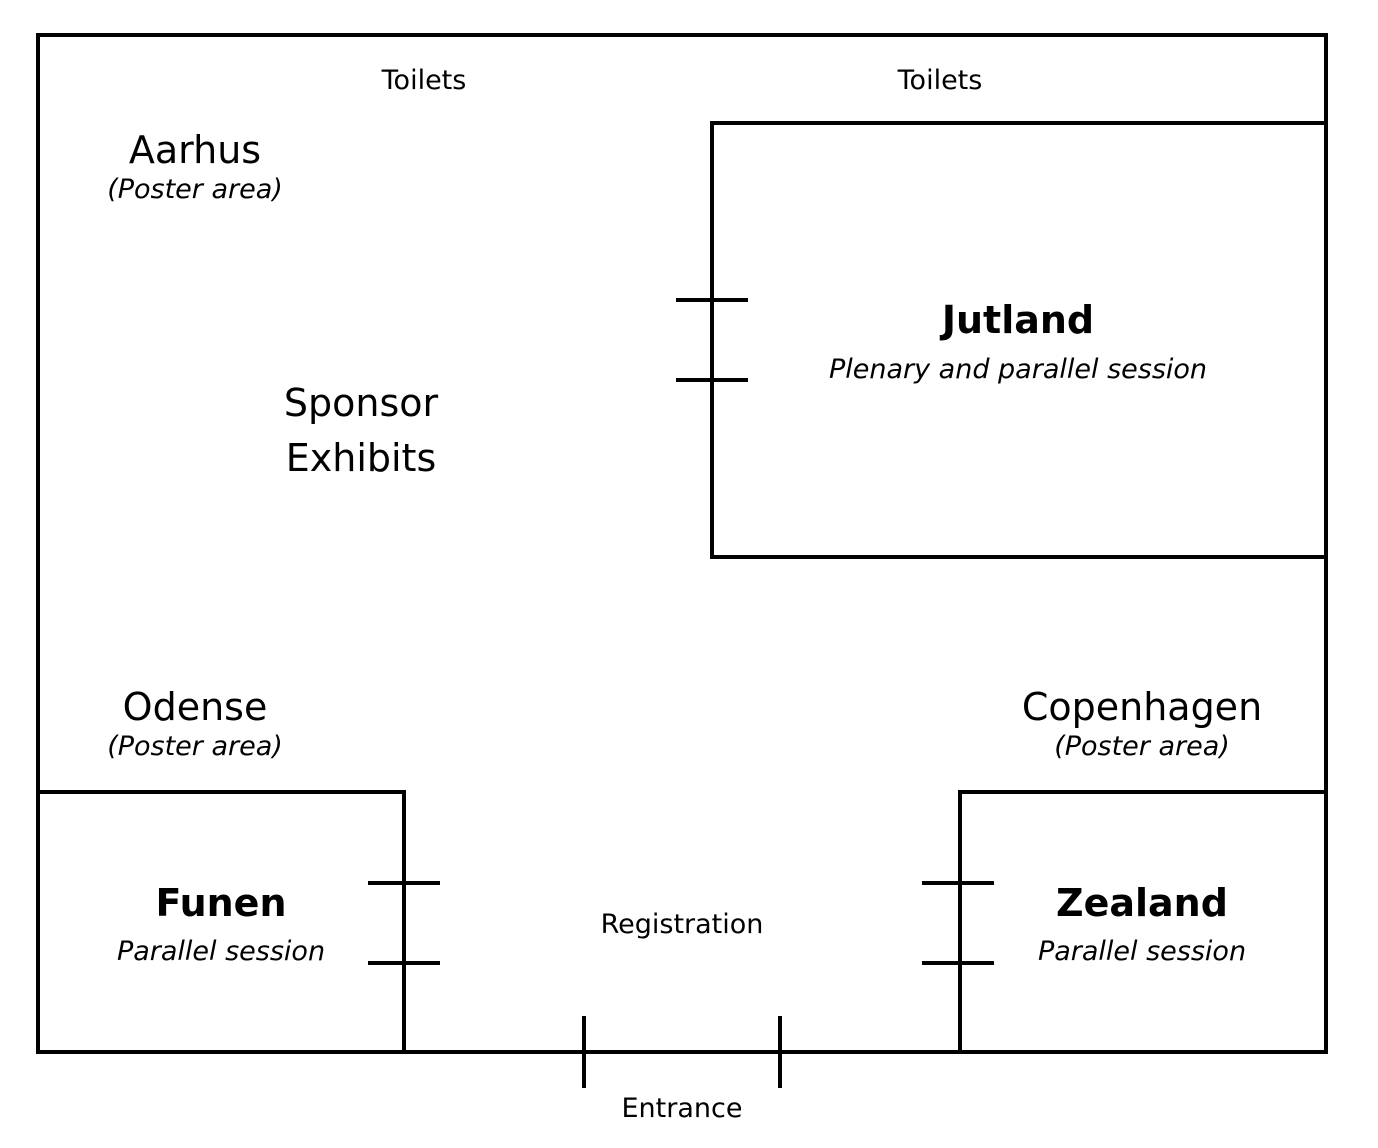  What do you see at coordinates (682, 924) in the screenshot?
I see `registration-label: Registration` at bounding box center [682, 924].